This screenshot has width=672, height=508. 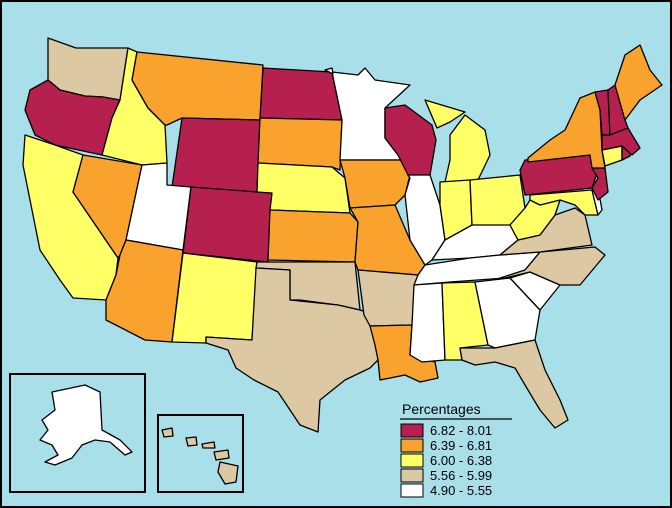 I want to click on state-north-dakota, so click(x=301, y=94).